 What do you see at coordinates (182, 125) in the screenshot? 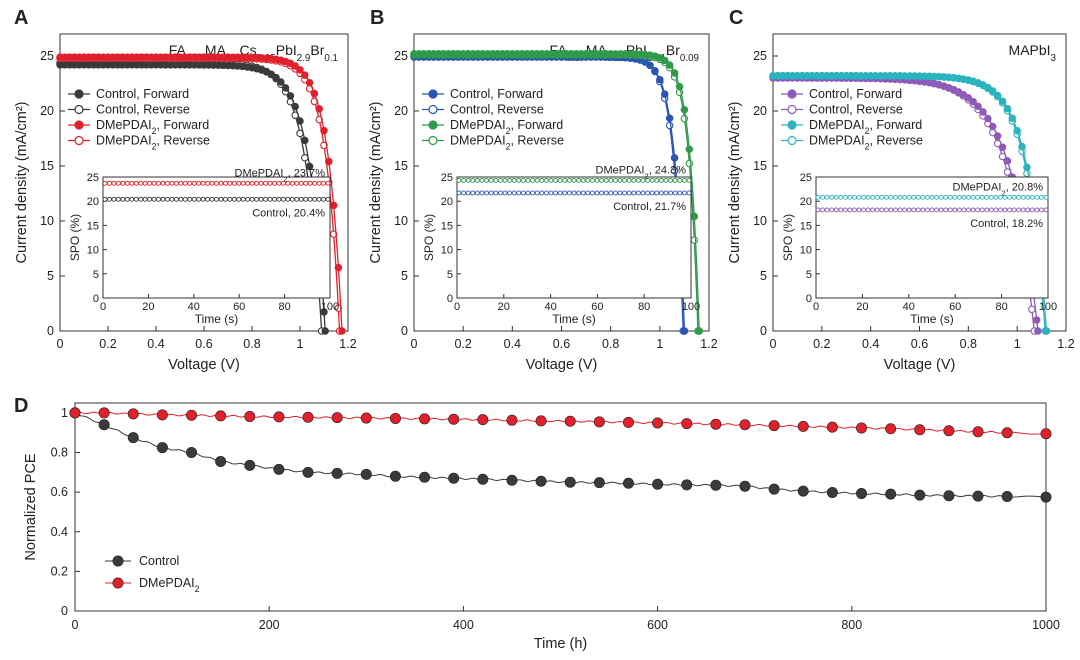
I see `legend-label-part: , Forward` at bounding box center [182, 125].